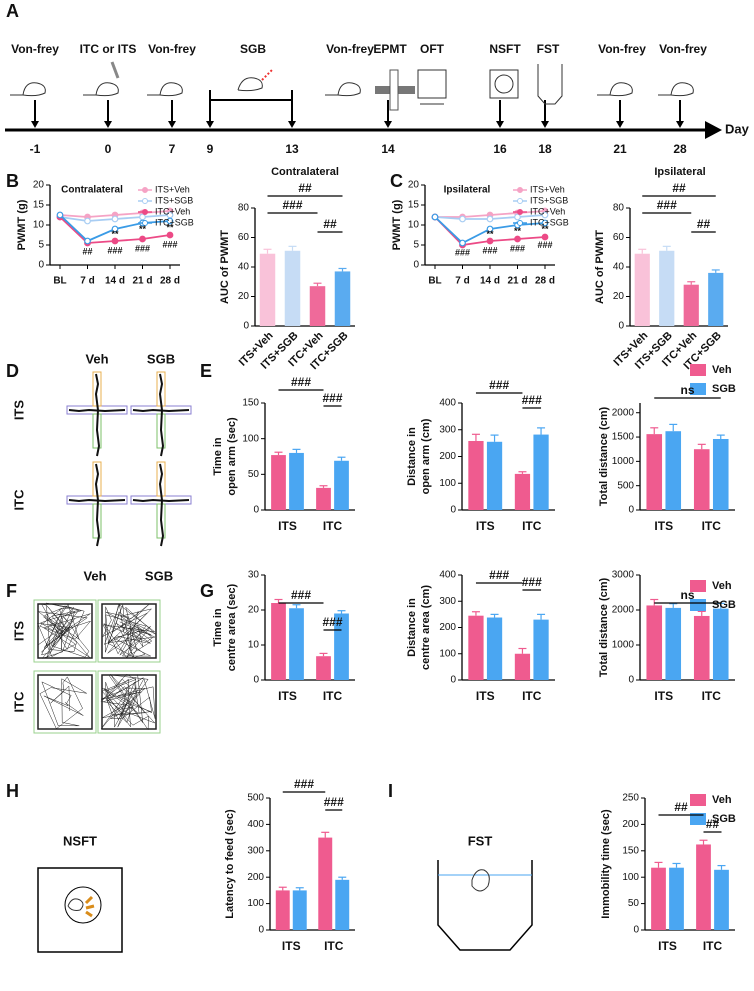 This screenshot has height=991, width=754. What do you see at coordinates (426, 456) in the screenshot?
I see `y-axis-label: open arm (cm)` at bounding box center [426, 456].